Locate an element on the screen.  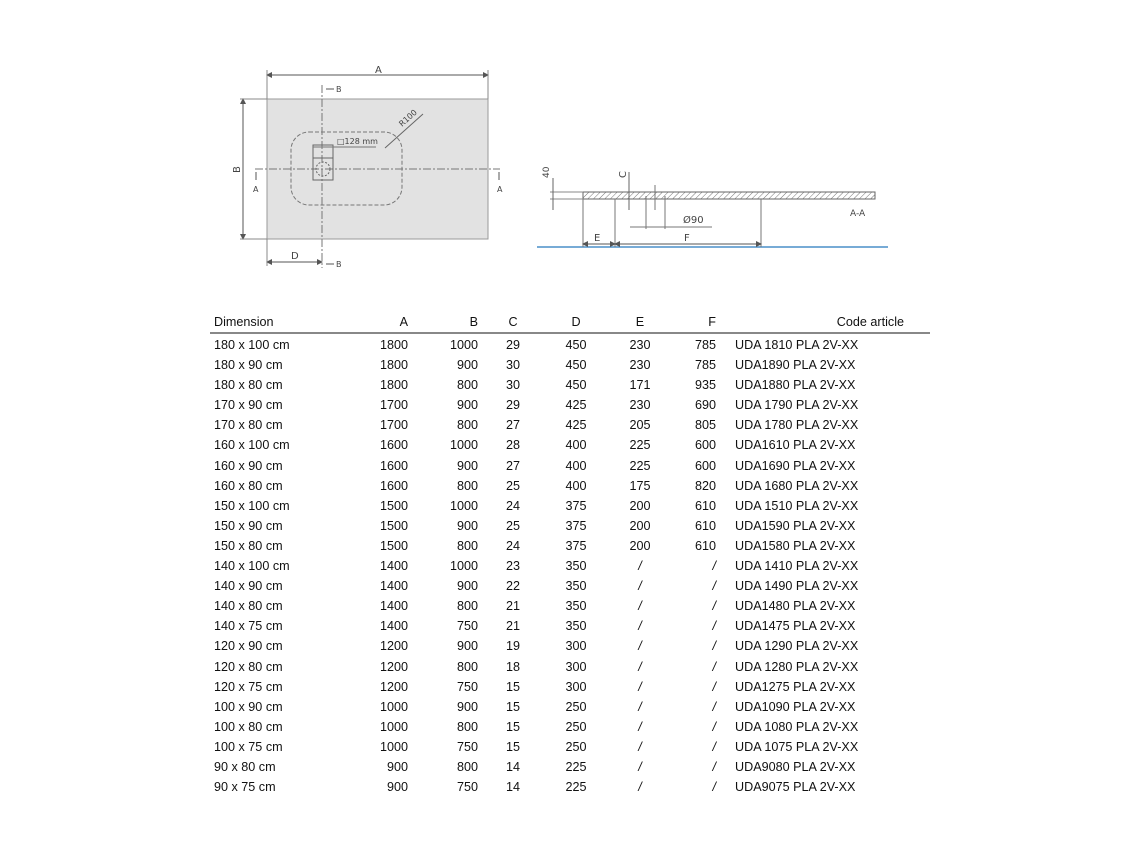
cell-dimension: 120 x 75 cm is located at coordinates (248, 686).